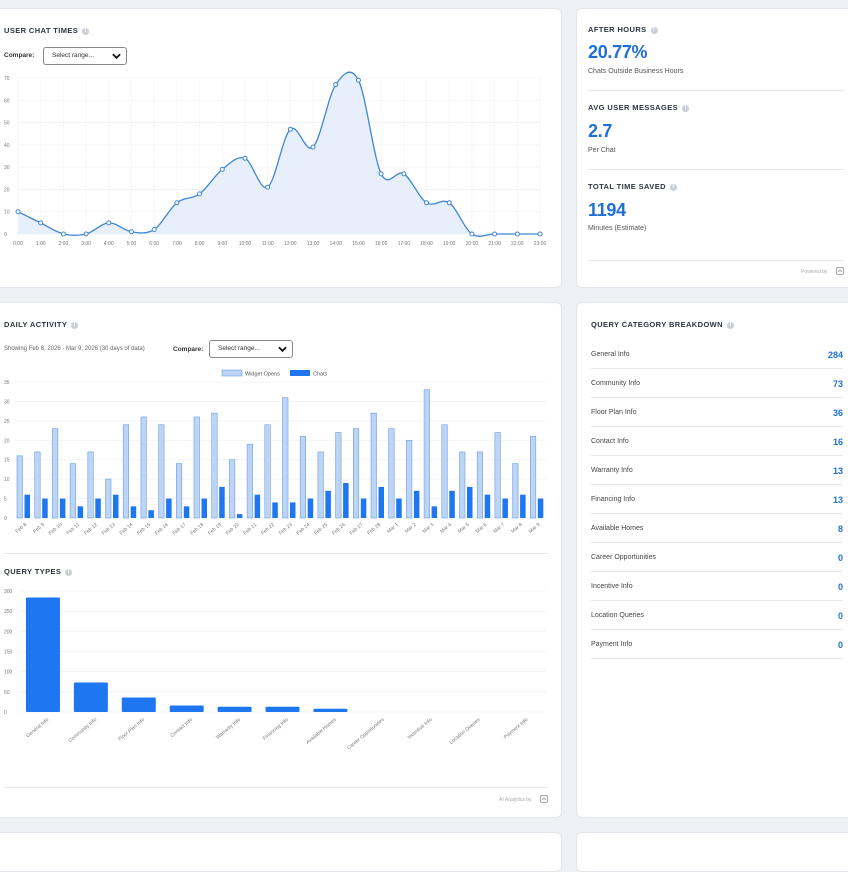 The width and height of the screenshot is (848, 872). Describe the element at coordinates (835, 355) in the screenshot. I see `breakdown-value: 284` at that location.